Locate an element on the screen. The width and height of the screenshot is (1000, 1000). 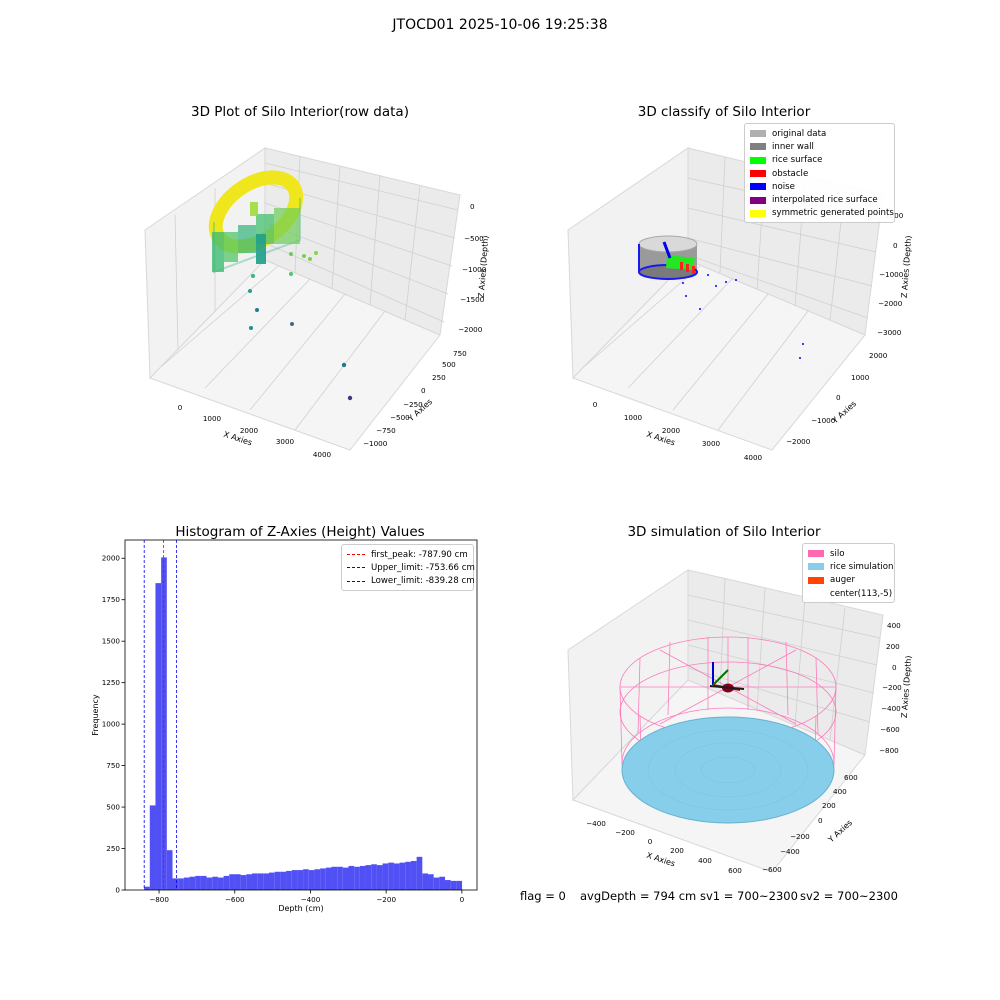
plot2-ztick: 0 is located at coordinates (895, 245).